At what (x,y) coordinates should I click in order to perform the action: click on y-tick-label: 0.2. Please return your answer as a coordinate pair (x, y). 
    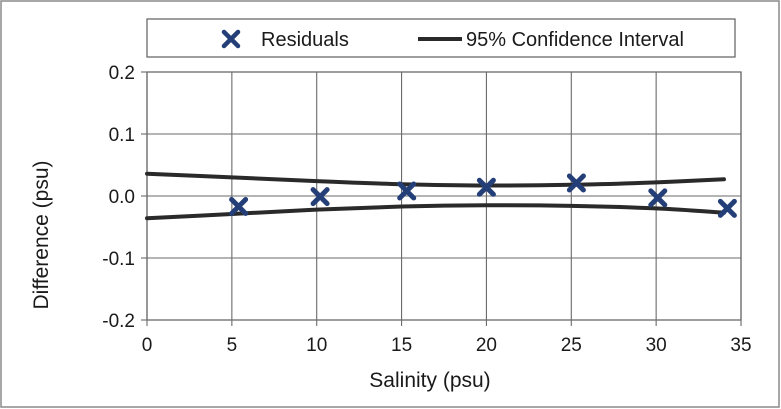
    Looking at the image, I should click on (122, 73).